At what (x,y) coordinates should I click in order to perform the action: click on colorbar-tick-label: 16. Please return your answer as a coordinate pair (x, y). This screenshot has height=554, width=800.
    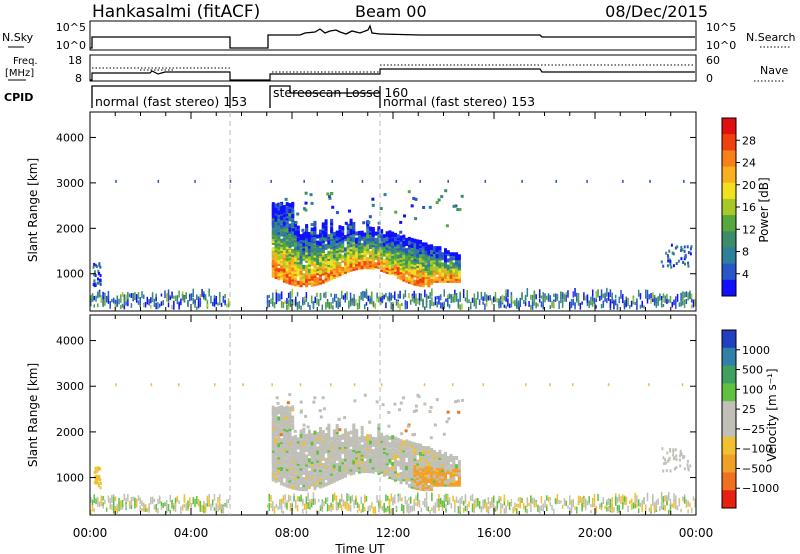
    Looking at the image, I should click on (749, 207).